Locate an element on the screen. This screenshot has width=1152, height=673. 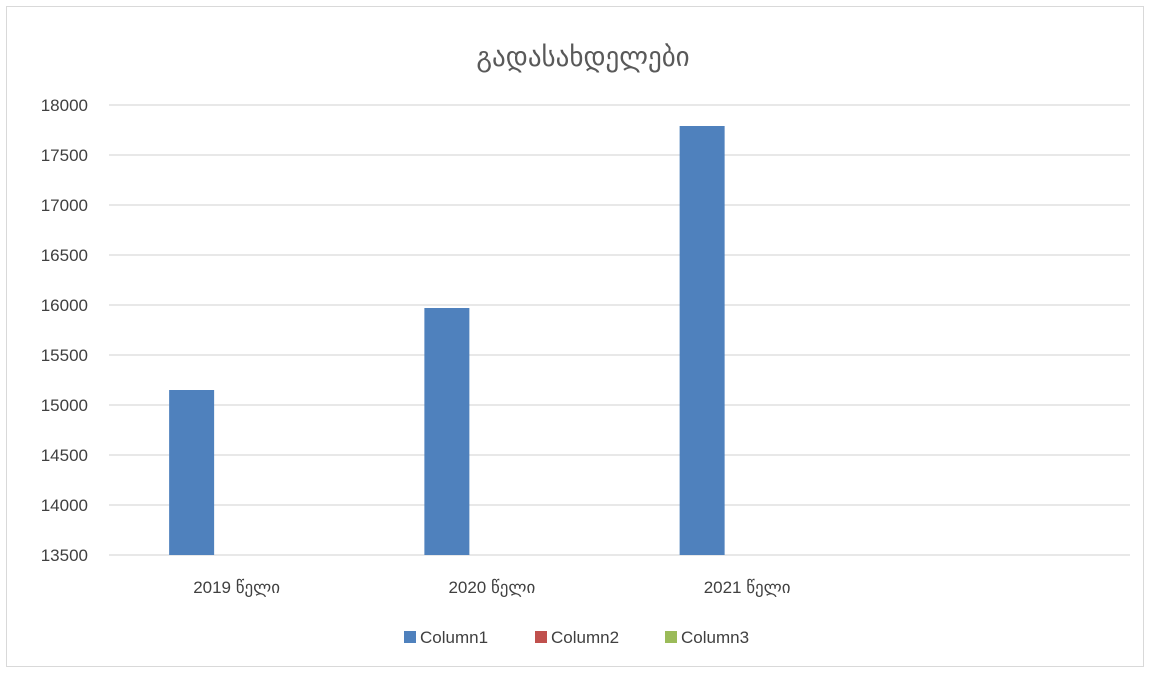
legend-label: Column1 is located at coordinates (454, 637).